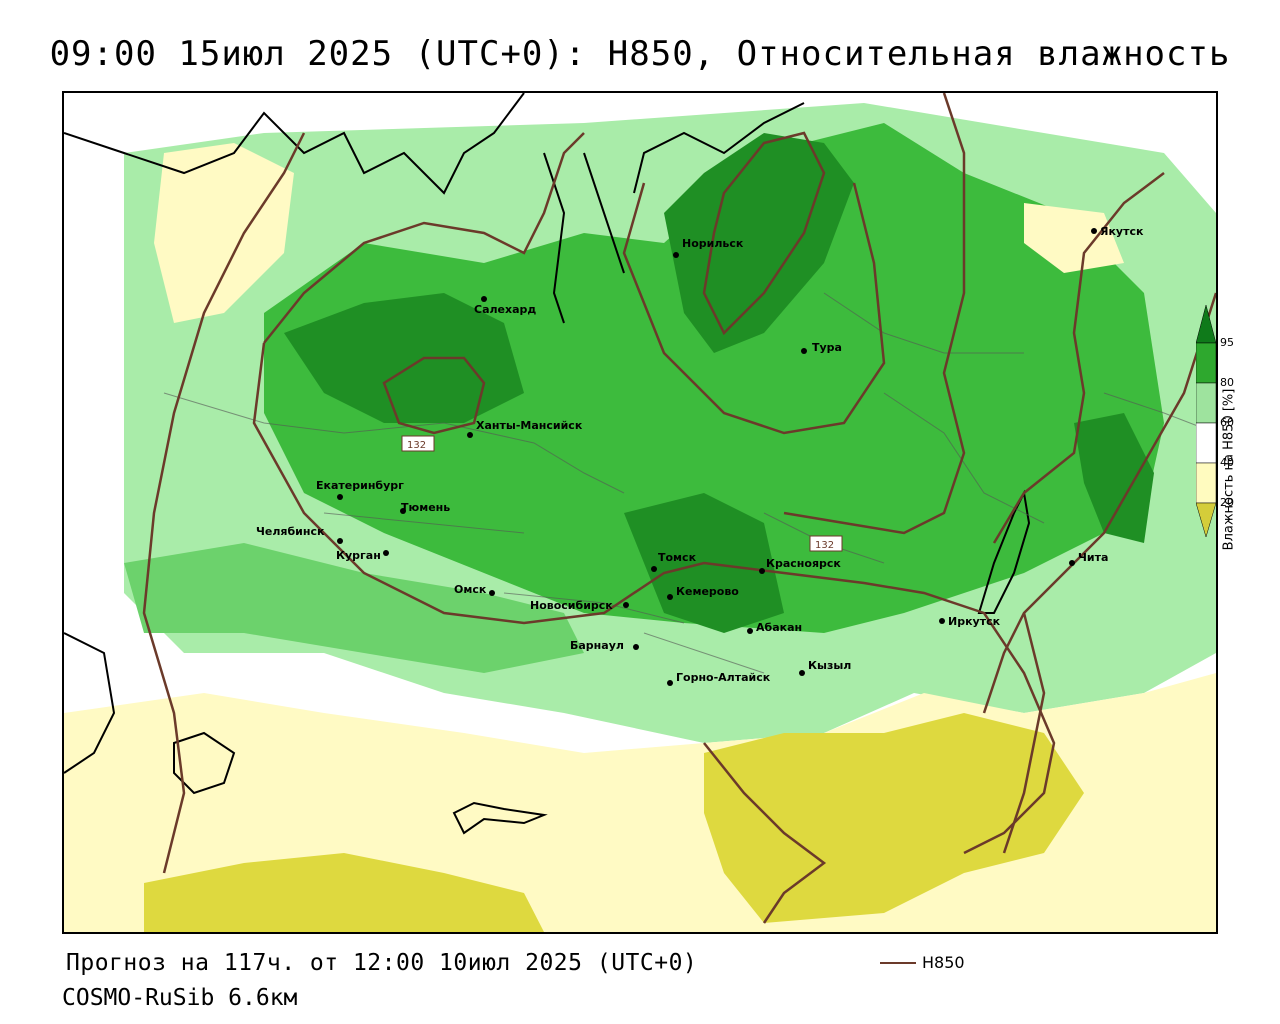  Describe the element at coordinates (622, 493) in the screenshot. I see `contour-labels: 132 132` at that location.